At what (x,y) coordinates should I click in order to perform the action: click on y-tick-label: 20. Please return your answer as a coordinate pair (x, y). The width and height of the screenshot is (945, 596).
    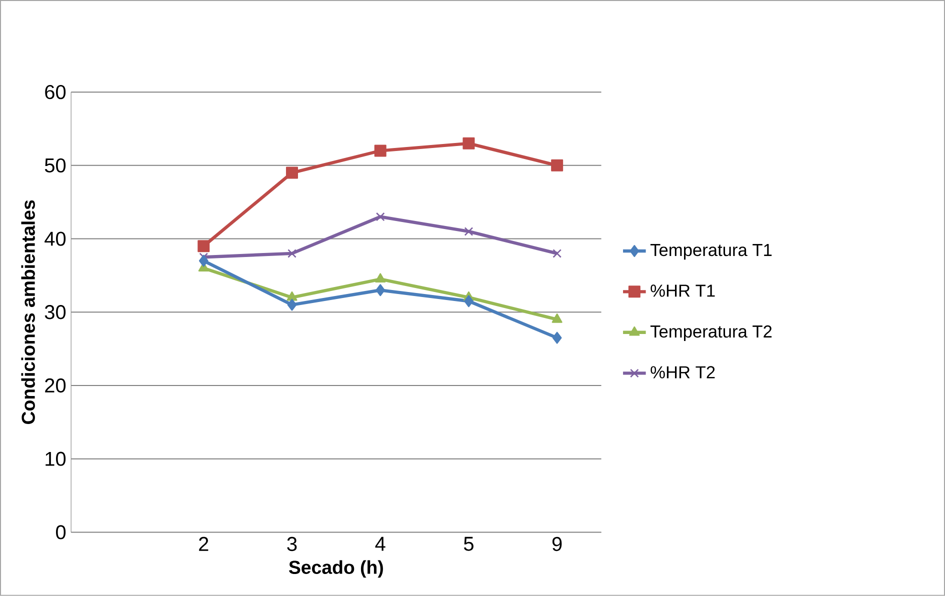
    Looking at the image, I should click on (55, 385).